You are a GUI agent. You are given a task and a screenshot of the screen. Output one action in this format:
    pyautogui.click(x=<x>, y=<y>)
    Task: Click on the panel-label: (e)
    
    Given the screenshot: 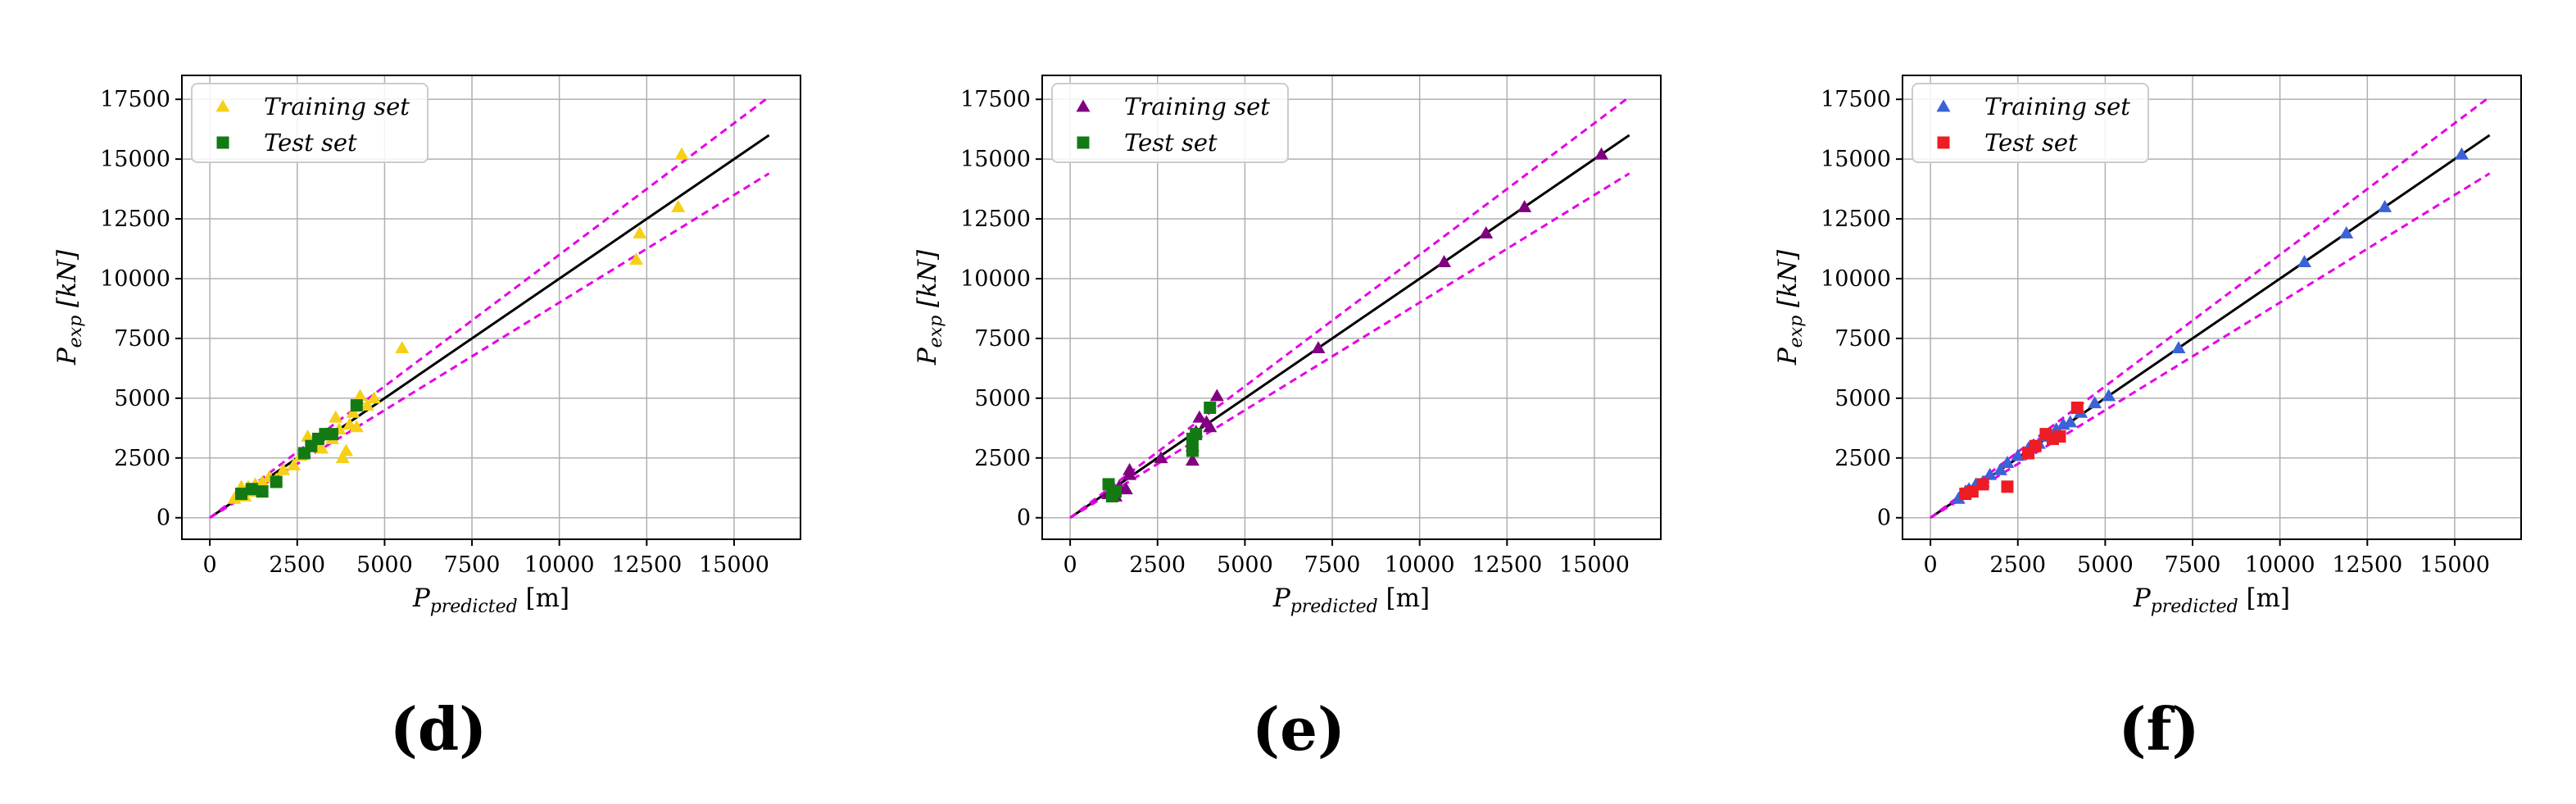 What is the action you would take?
    pyautogui.click(x=1298, y=729)
    